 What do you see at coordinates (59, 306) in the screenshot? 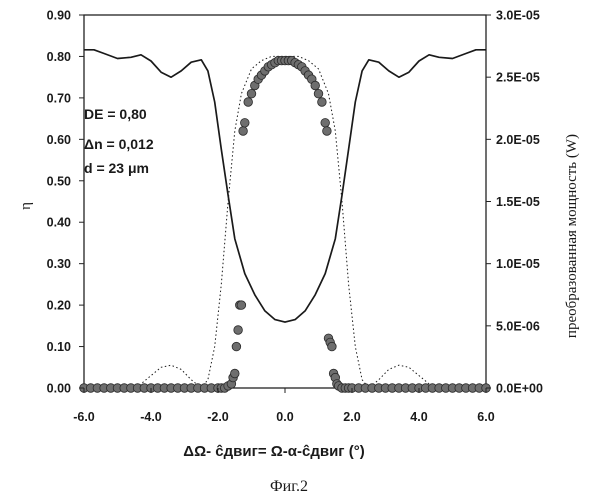
I see `y-left-tick-label: 0.20` at bounding box center [59, 306].